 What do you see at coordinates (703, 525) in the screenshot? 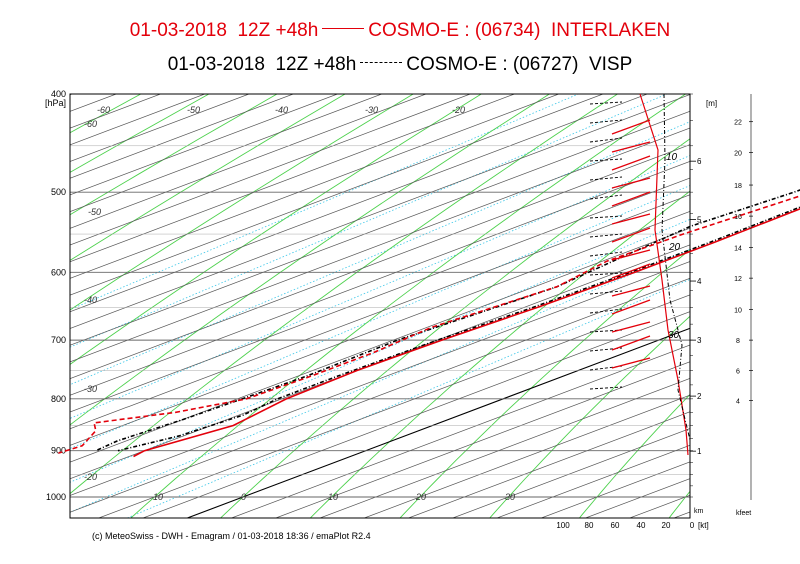
I see `wind-speed-unit-label: [kt]` at bounding box center [703, 525].